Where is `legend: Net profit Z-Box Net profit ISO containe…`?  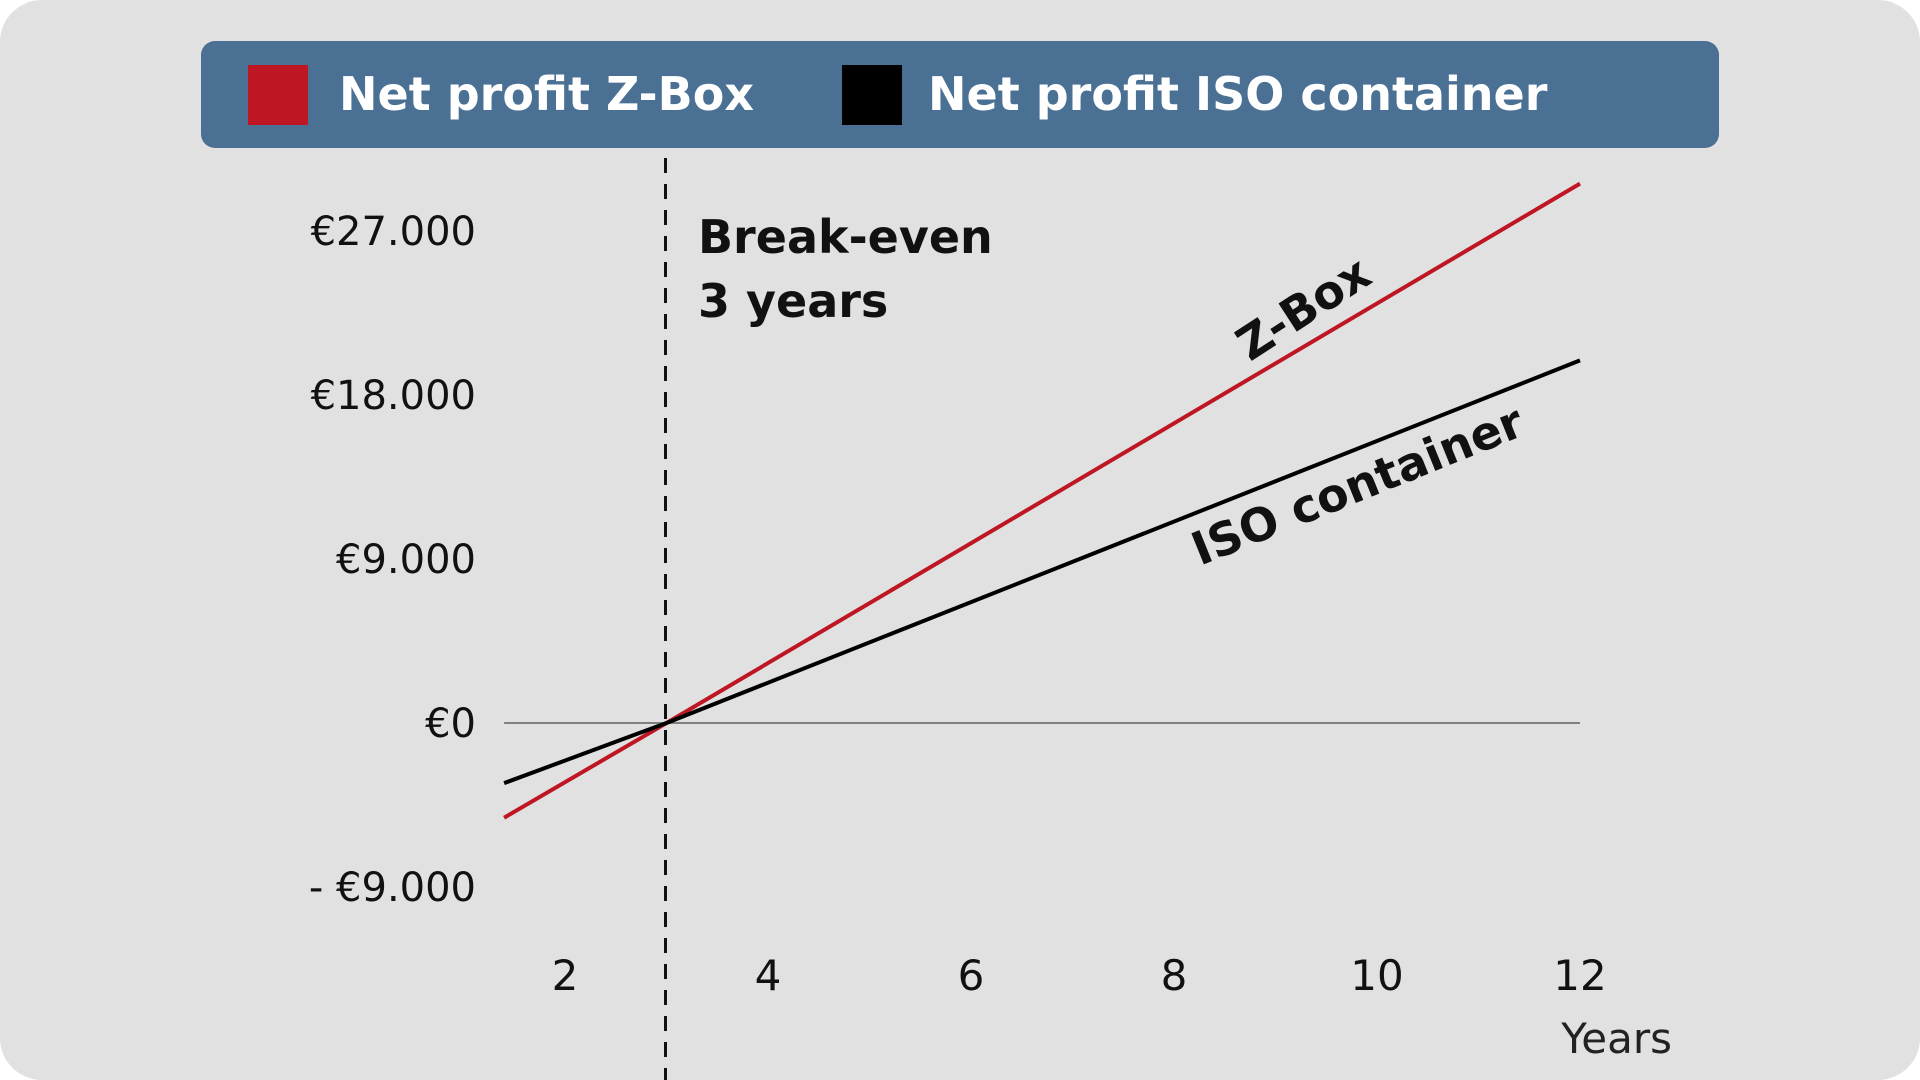 legend: Net profit Z-Box Net profit ISO containe… is located at coordinates (960, 94).